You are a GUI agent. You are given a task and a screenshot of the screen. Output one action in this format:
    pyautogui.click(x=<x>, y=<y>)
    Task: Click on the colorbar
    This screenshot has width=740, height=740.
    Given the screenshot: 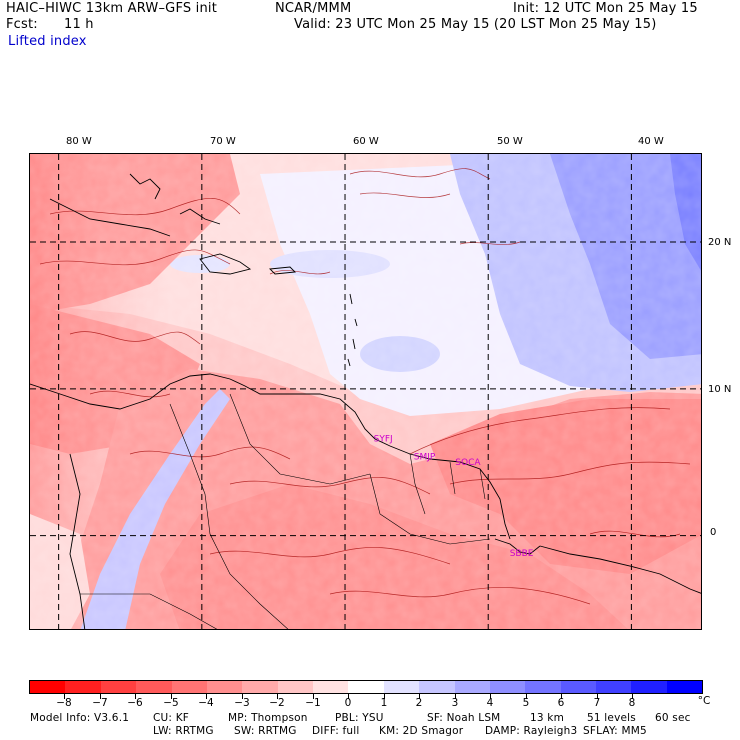 What is the action you would take?
    pyautogui.click(x=366, y=687)
    